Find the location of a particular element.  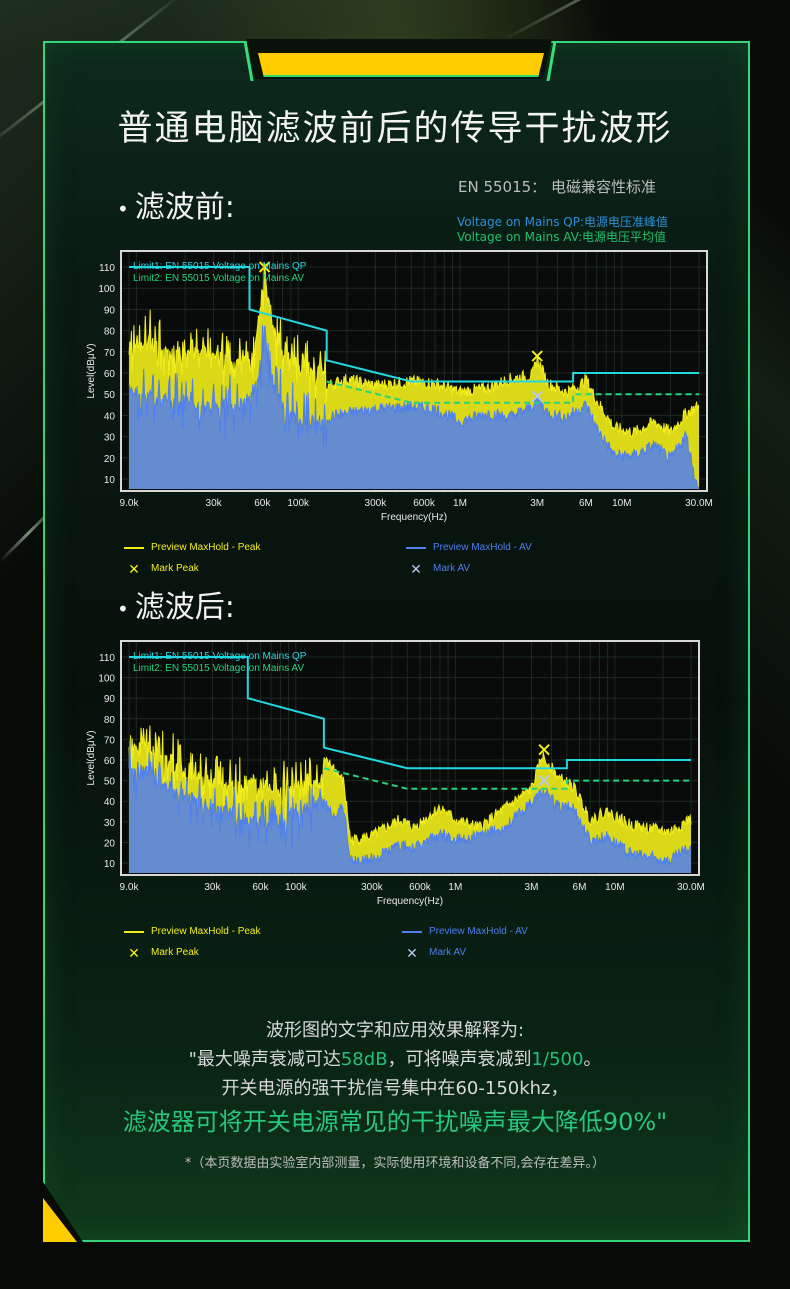

before-heading-text: 滤波前: is located at coordinates (184, 207).